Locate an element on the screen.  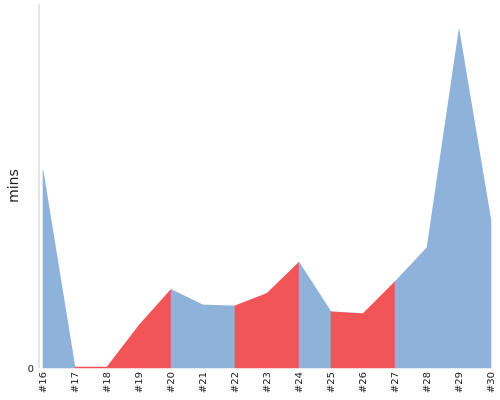
y-tick-labels: 0 is located at coordinates (31, 369).